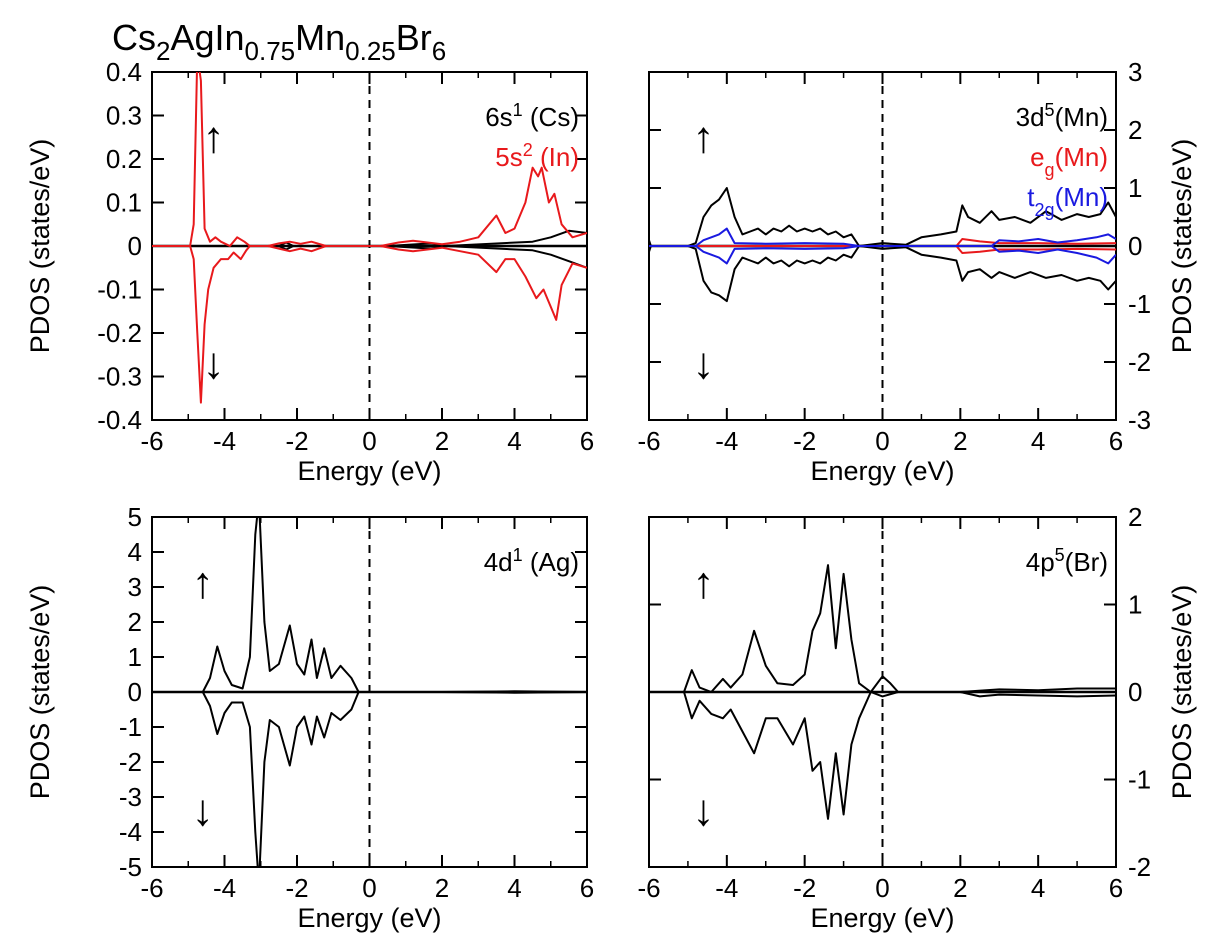 The image size is (1206, 942). I want to click on y-tick-label: -3, so click(130, 797).